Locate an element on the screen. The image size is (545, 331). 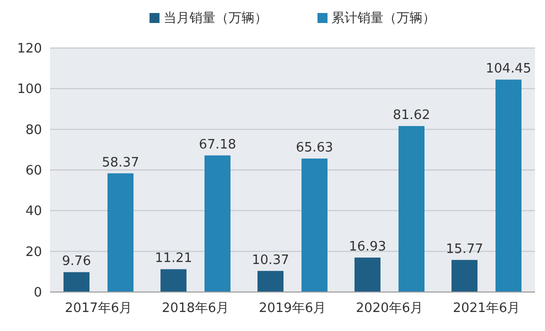
data-label: 15.77 is located at coordinates (465, 249).